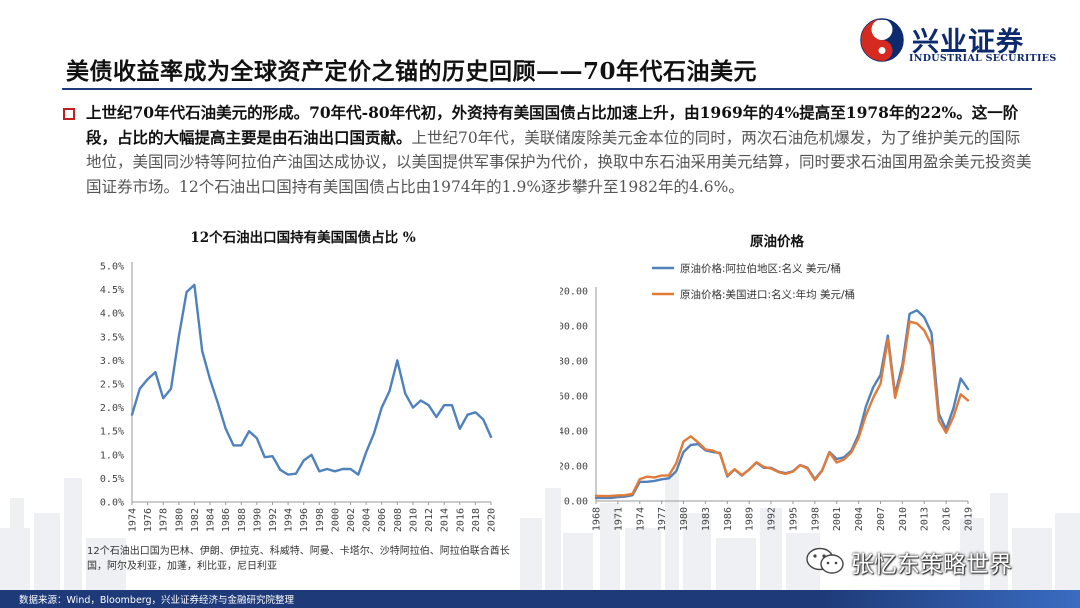 The image size is (1080, 608). I want to click on logo-chinese-name: 兴业证券, so click(968, 42).